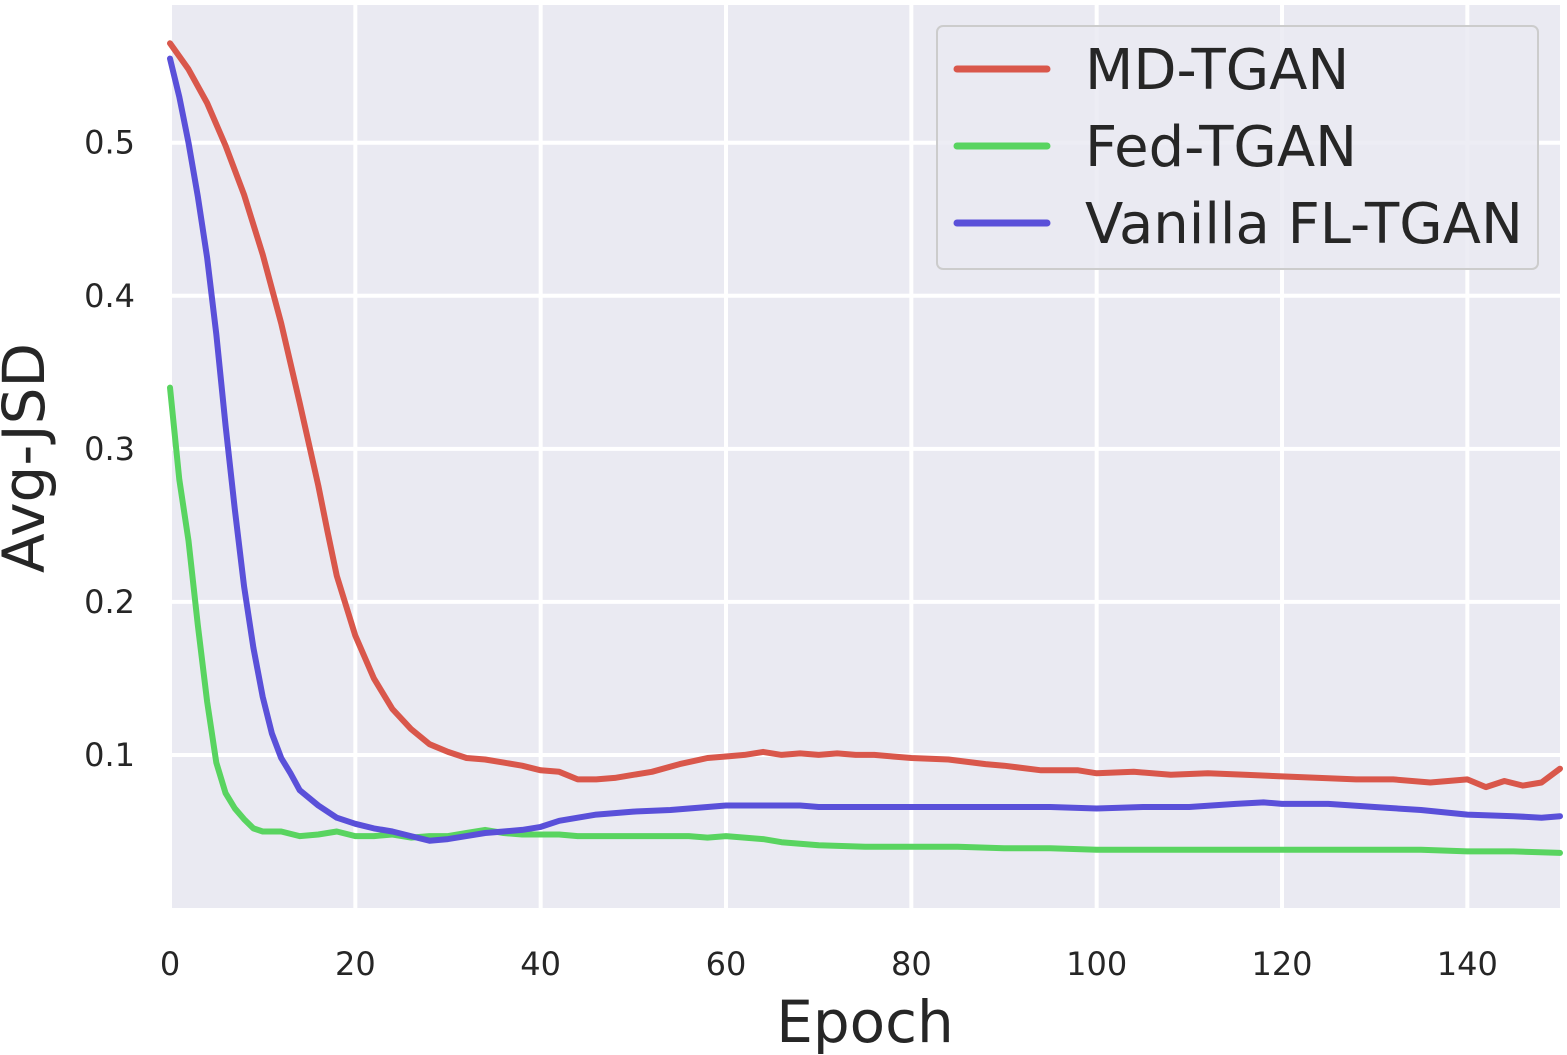 This screenshot has width=1567, height=1055. I want to click on legend-label-fed-tgan: Fed-TGAN, so click(1221, 147).